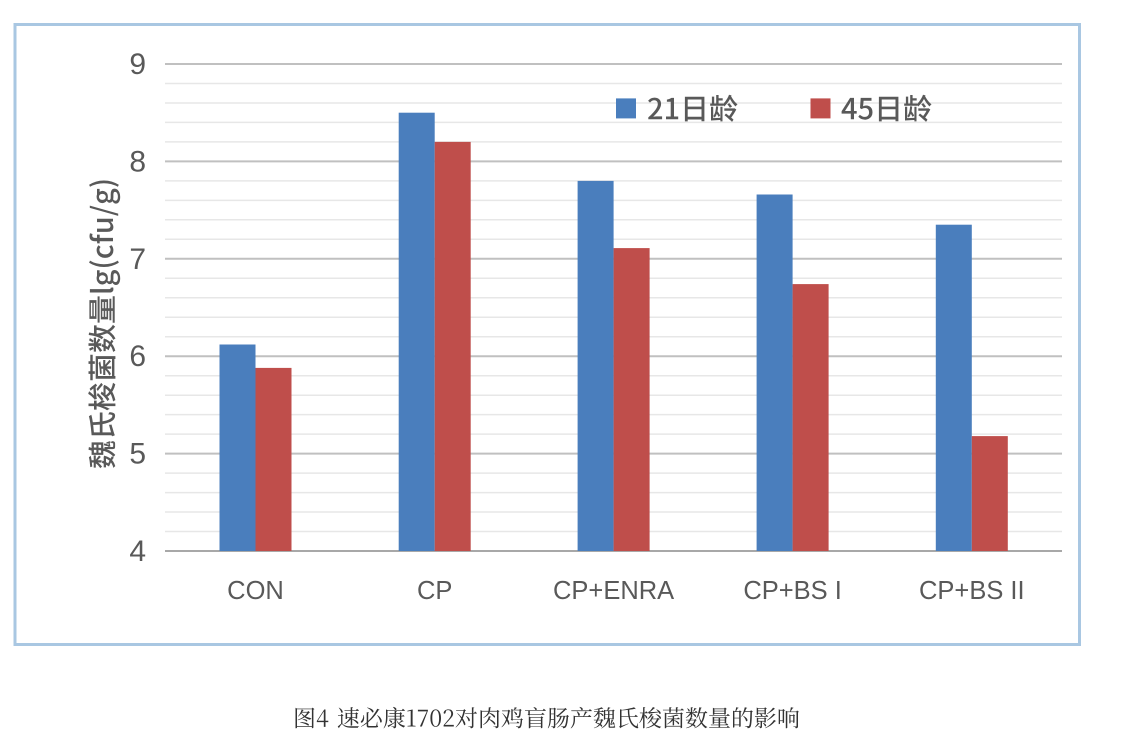 The height and width of the screenshot is (743, 1135). I want to click on svg-text: CP, so click(434, 591).